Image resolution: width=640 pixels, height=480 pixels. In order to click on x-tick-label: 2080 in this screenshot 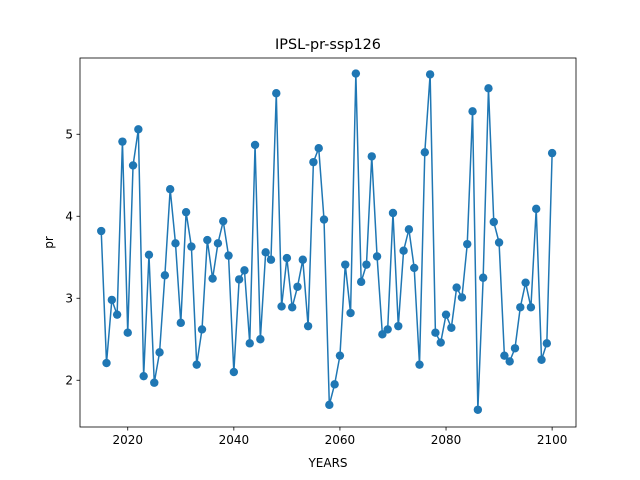, I will do `click(446, 440)`.